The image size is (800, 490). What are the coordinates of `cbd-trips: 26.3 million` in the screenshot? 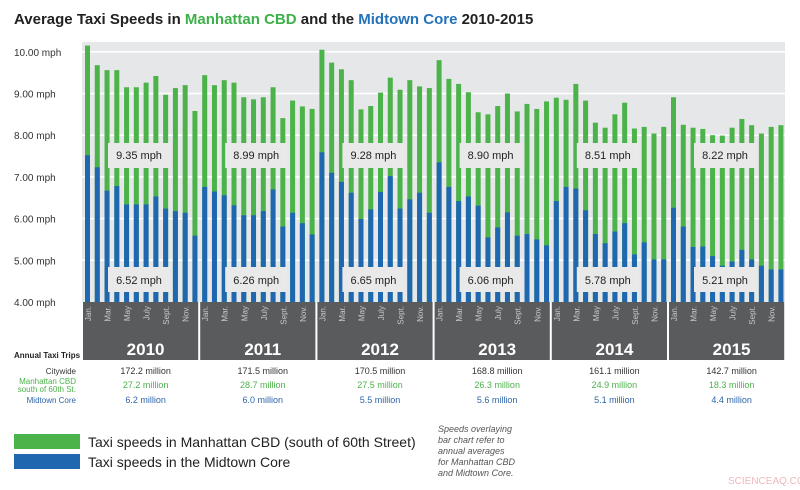 It's located at (497, 385).